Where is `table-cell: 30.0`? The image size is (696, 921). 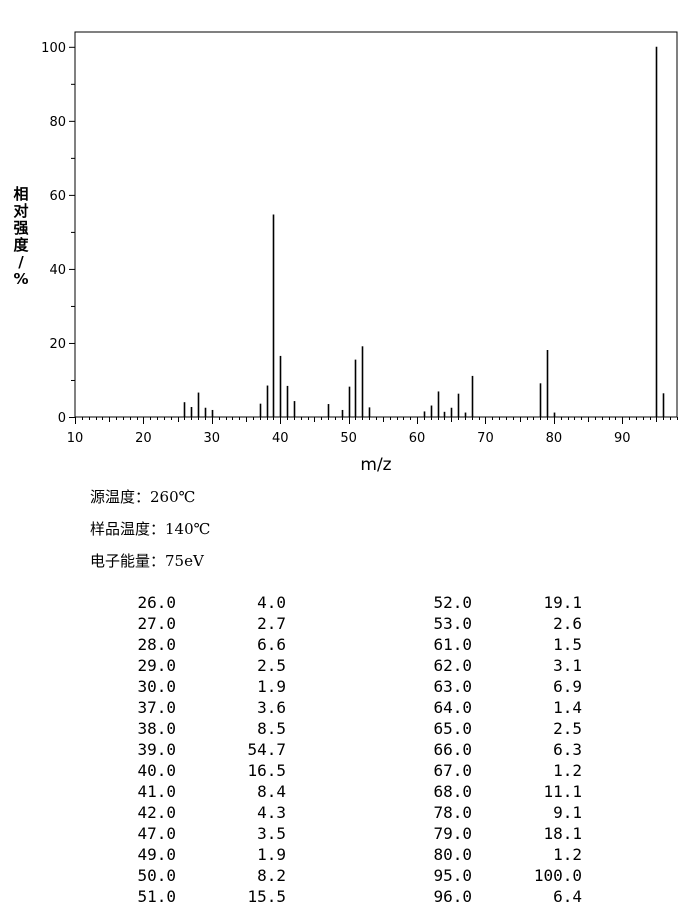 table-cell: 30.0 is located at coordinates (156, 686).